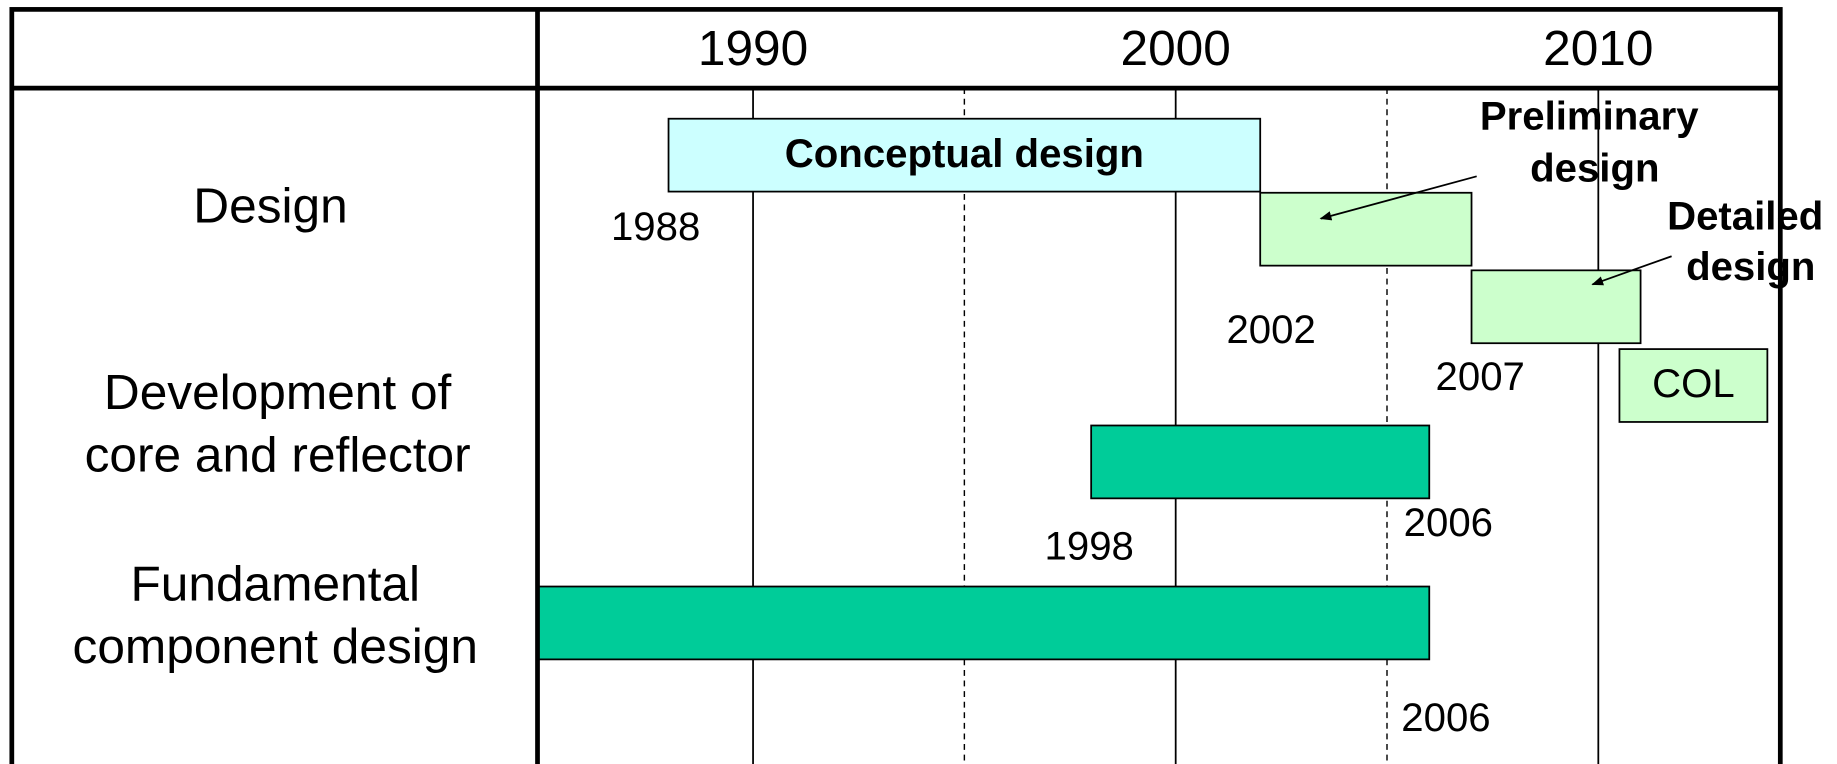  I want to click on bar-name: COL, so click(1693, 384).